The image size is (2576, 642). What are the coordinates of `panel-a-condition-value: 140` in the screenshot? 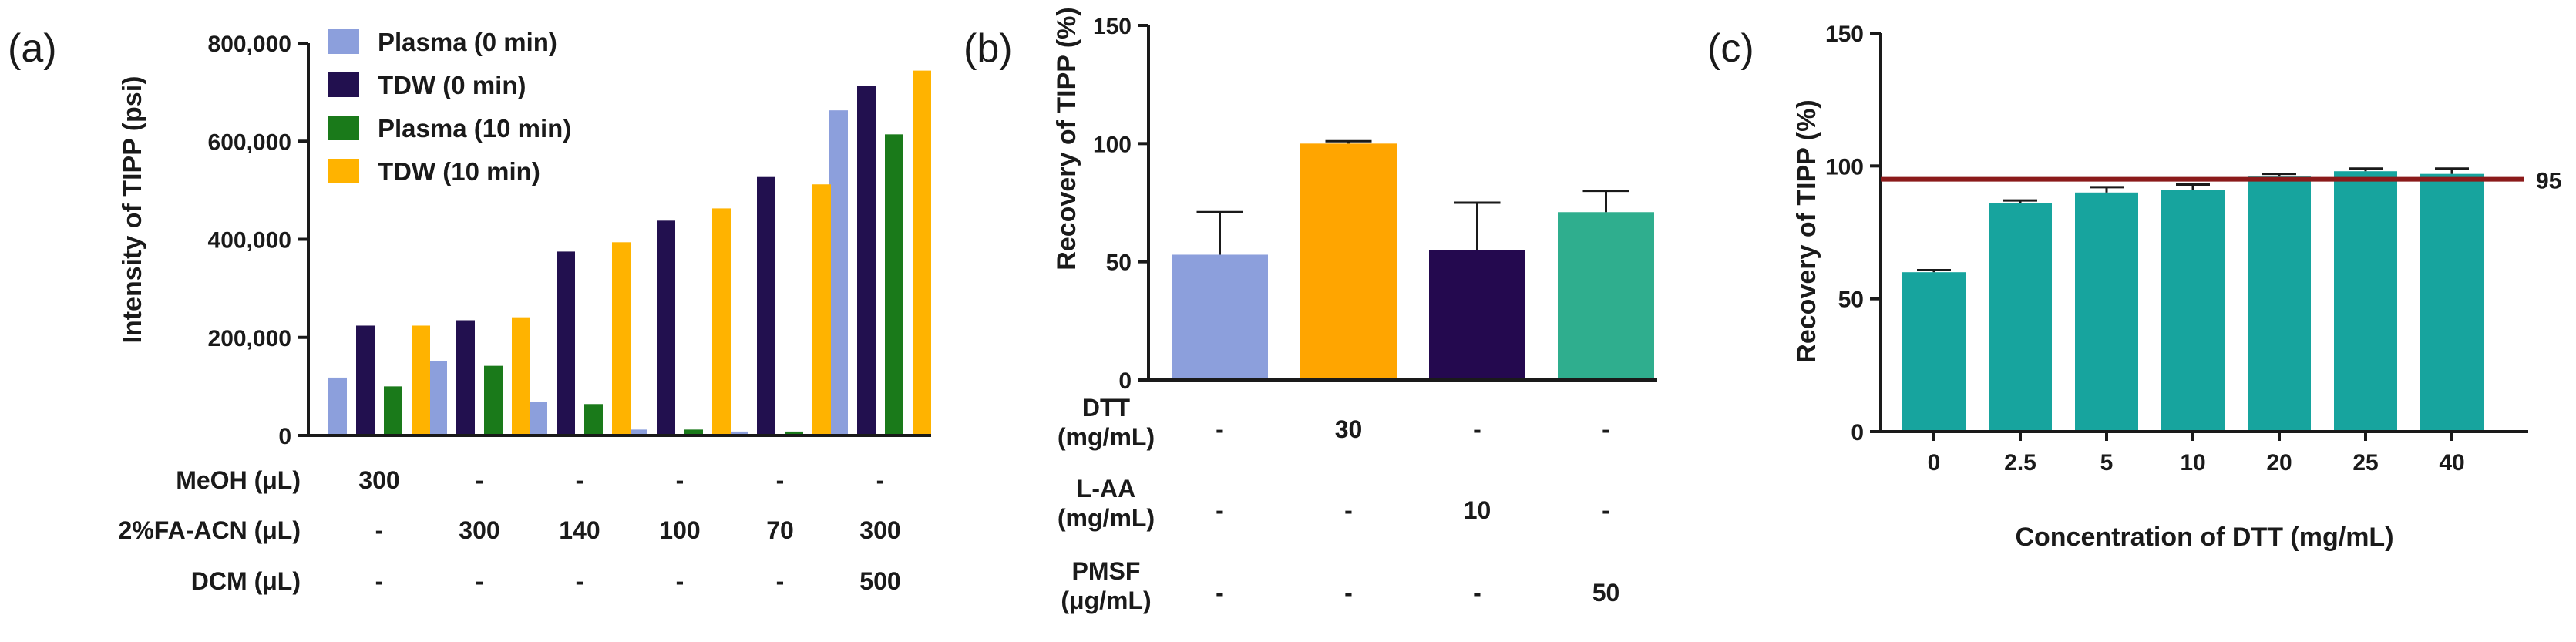 It's located at (579, 530).